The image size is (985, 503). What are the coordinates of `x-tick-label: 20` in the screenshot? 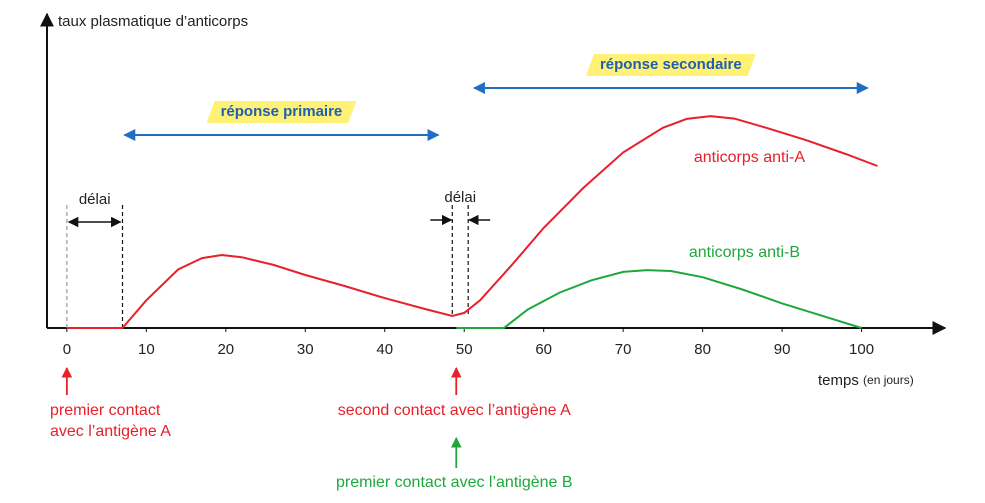 It's located at (225, 349).